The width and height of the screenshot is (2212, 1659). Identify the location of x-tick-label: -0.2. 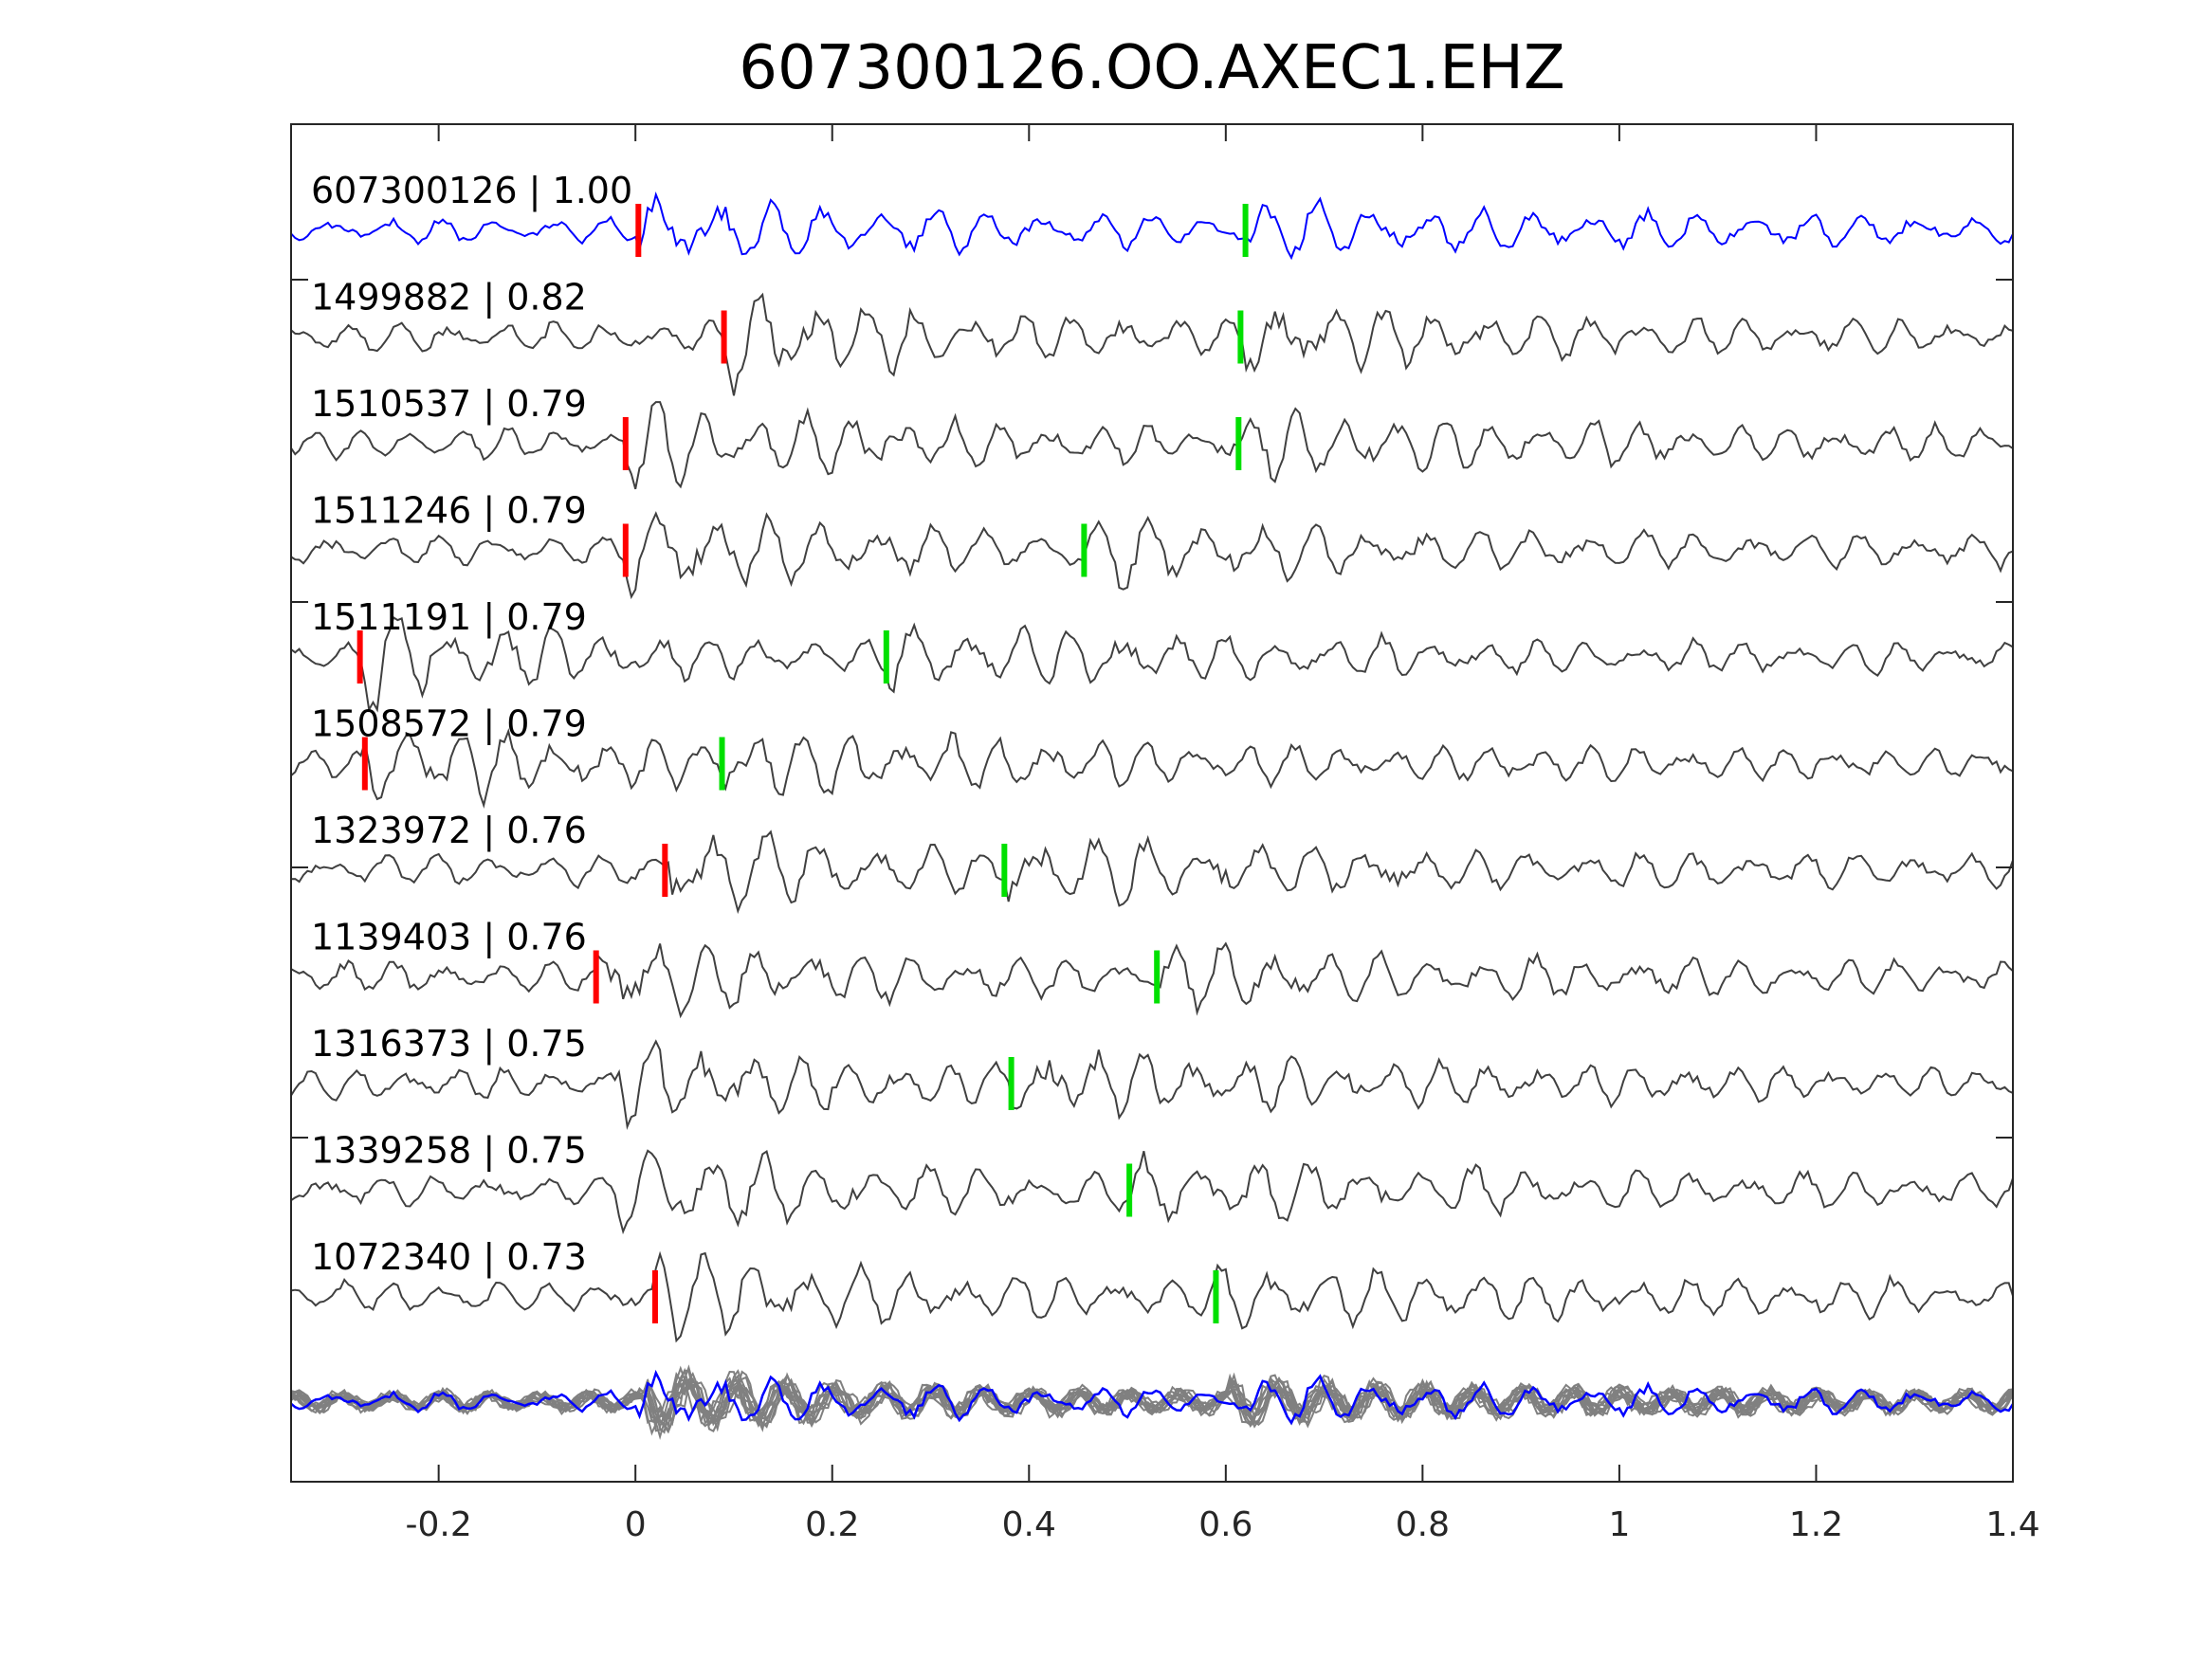
(439, 1524).